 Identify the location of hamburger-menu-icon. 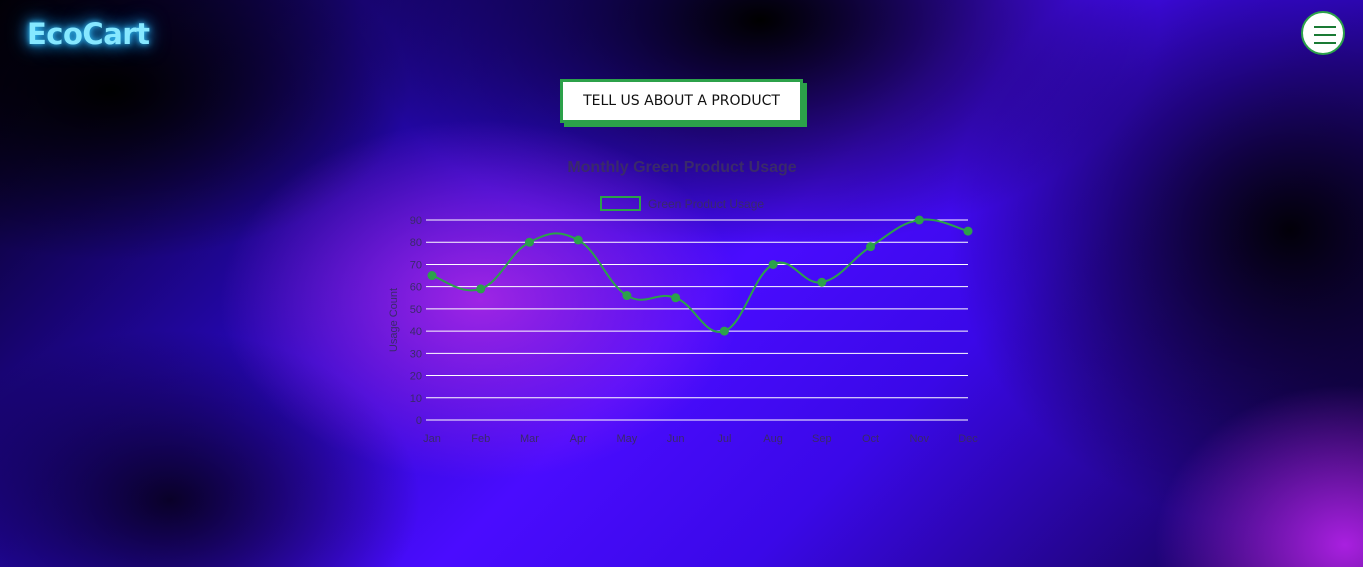
(1325, 35).